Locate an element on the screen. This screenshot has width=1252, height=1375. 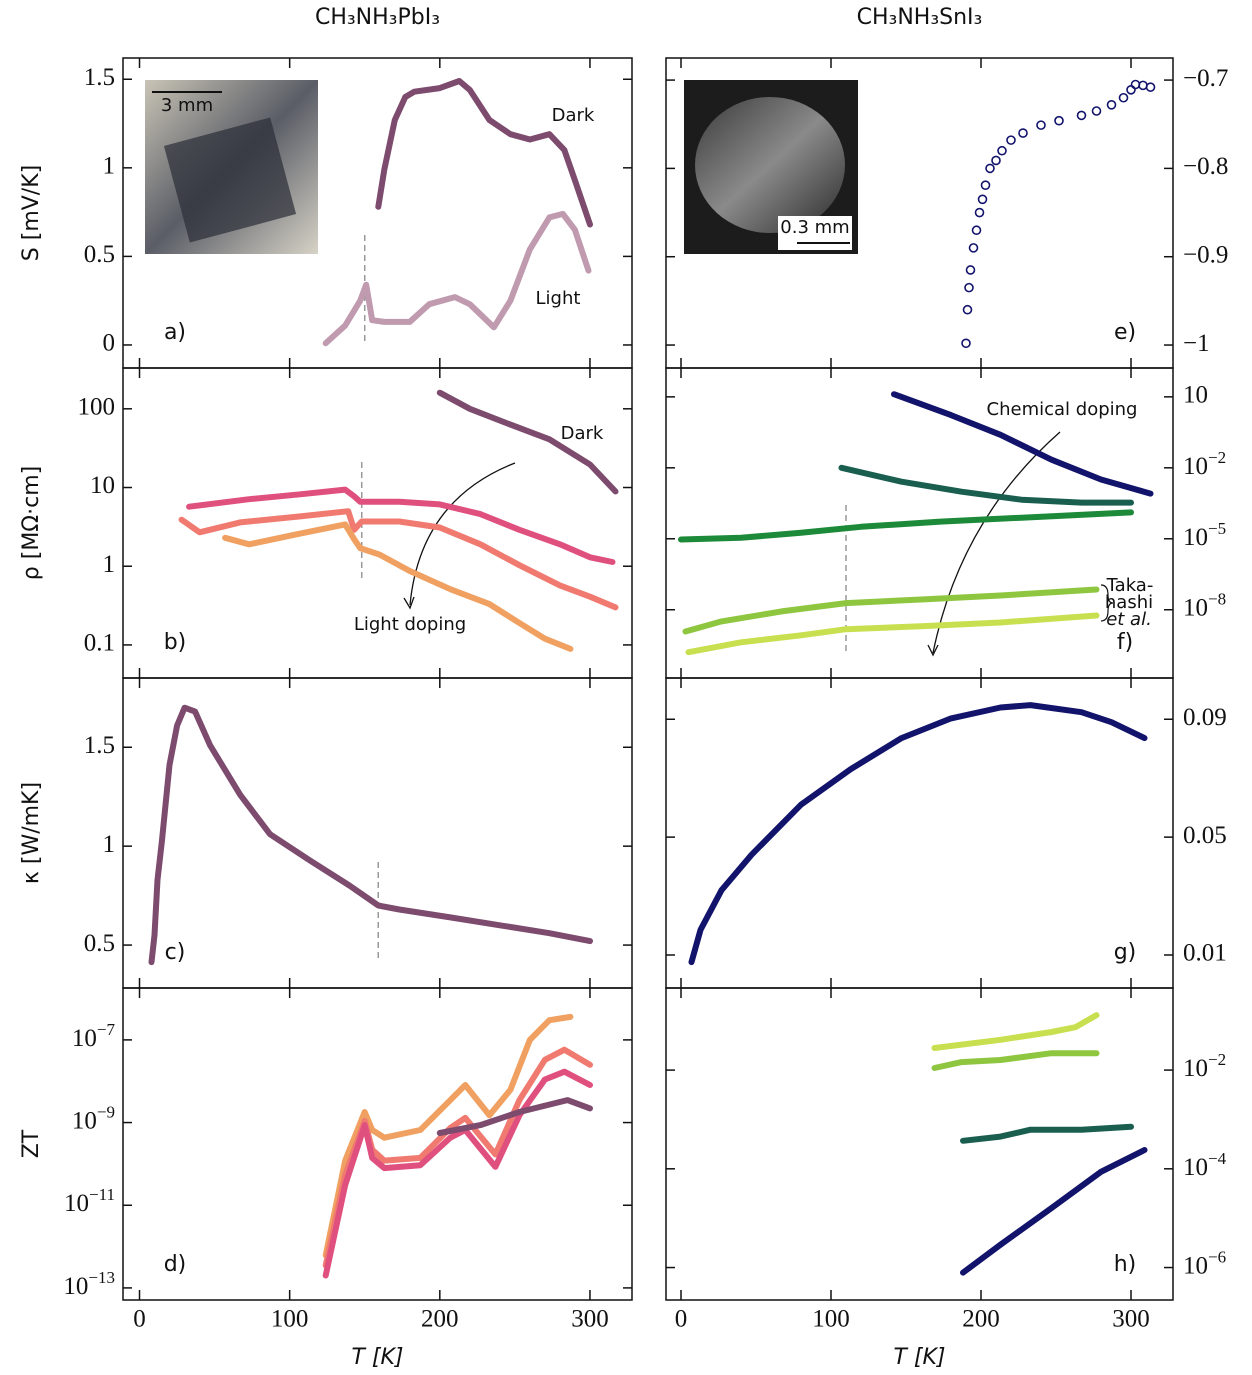
y-tick-label: 10⁻⁷ is located at coordinates (94, 1036).